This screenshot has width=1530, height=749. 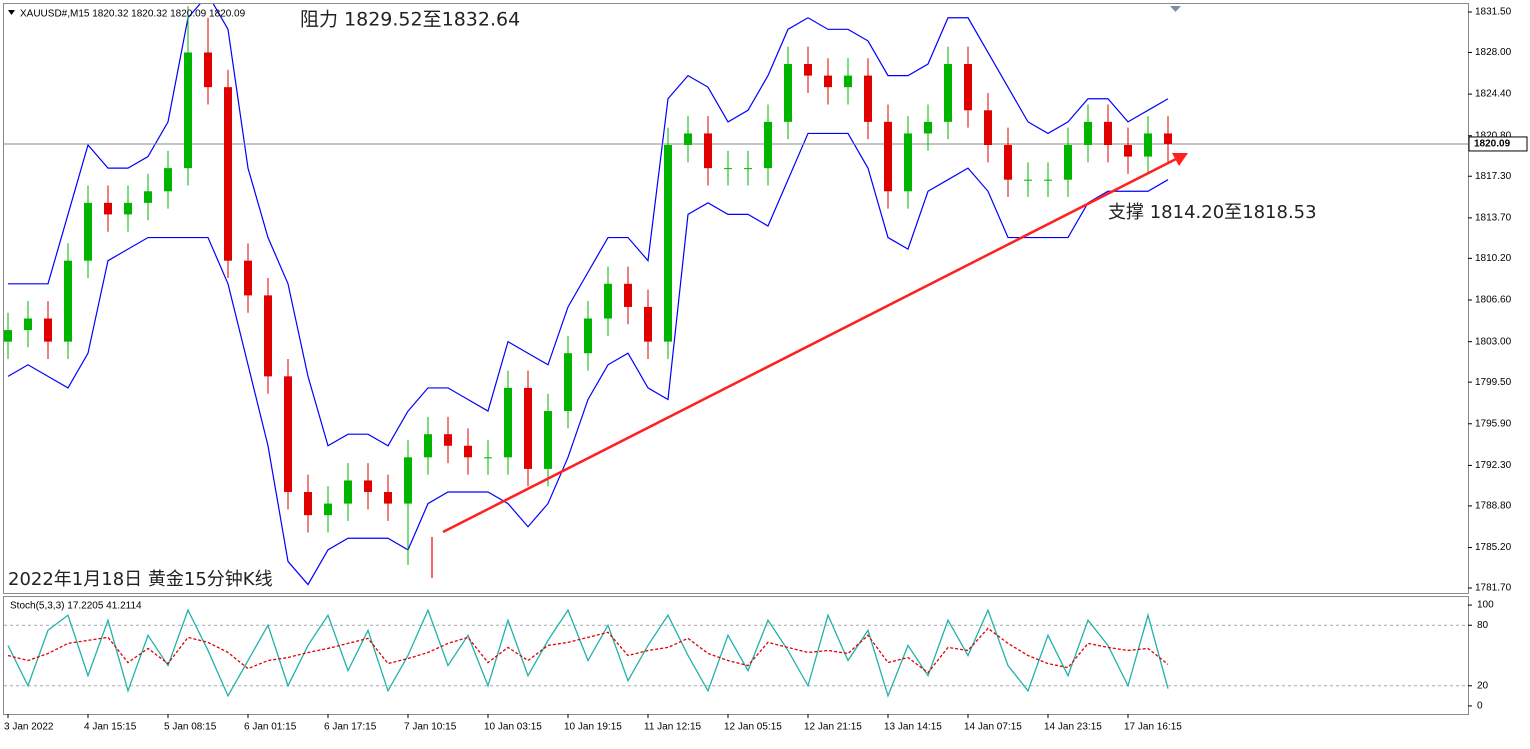 I want to click on y-tick-label: 1828.00, so click(x=1493, y=52).